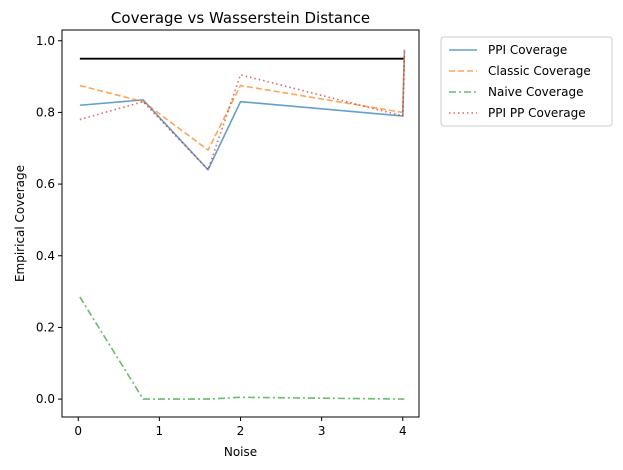 This screenshot has height=470, width=623. What do you see at coordinates (45, 256) in the screenshot?
I see `y-tick-label: 0.4` at bounding box center [45, 256].